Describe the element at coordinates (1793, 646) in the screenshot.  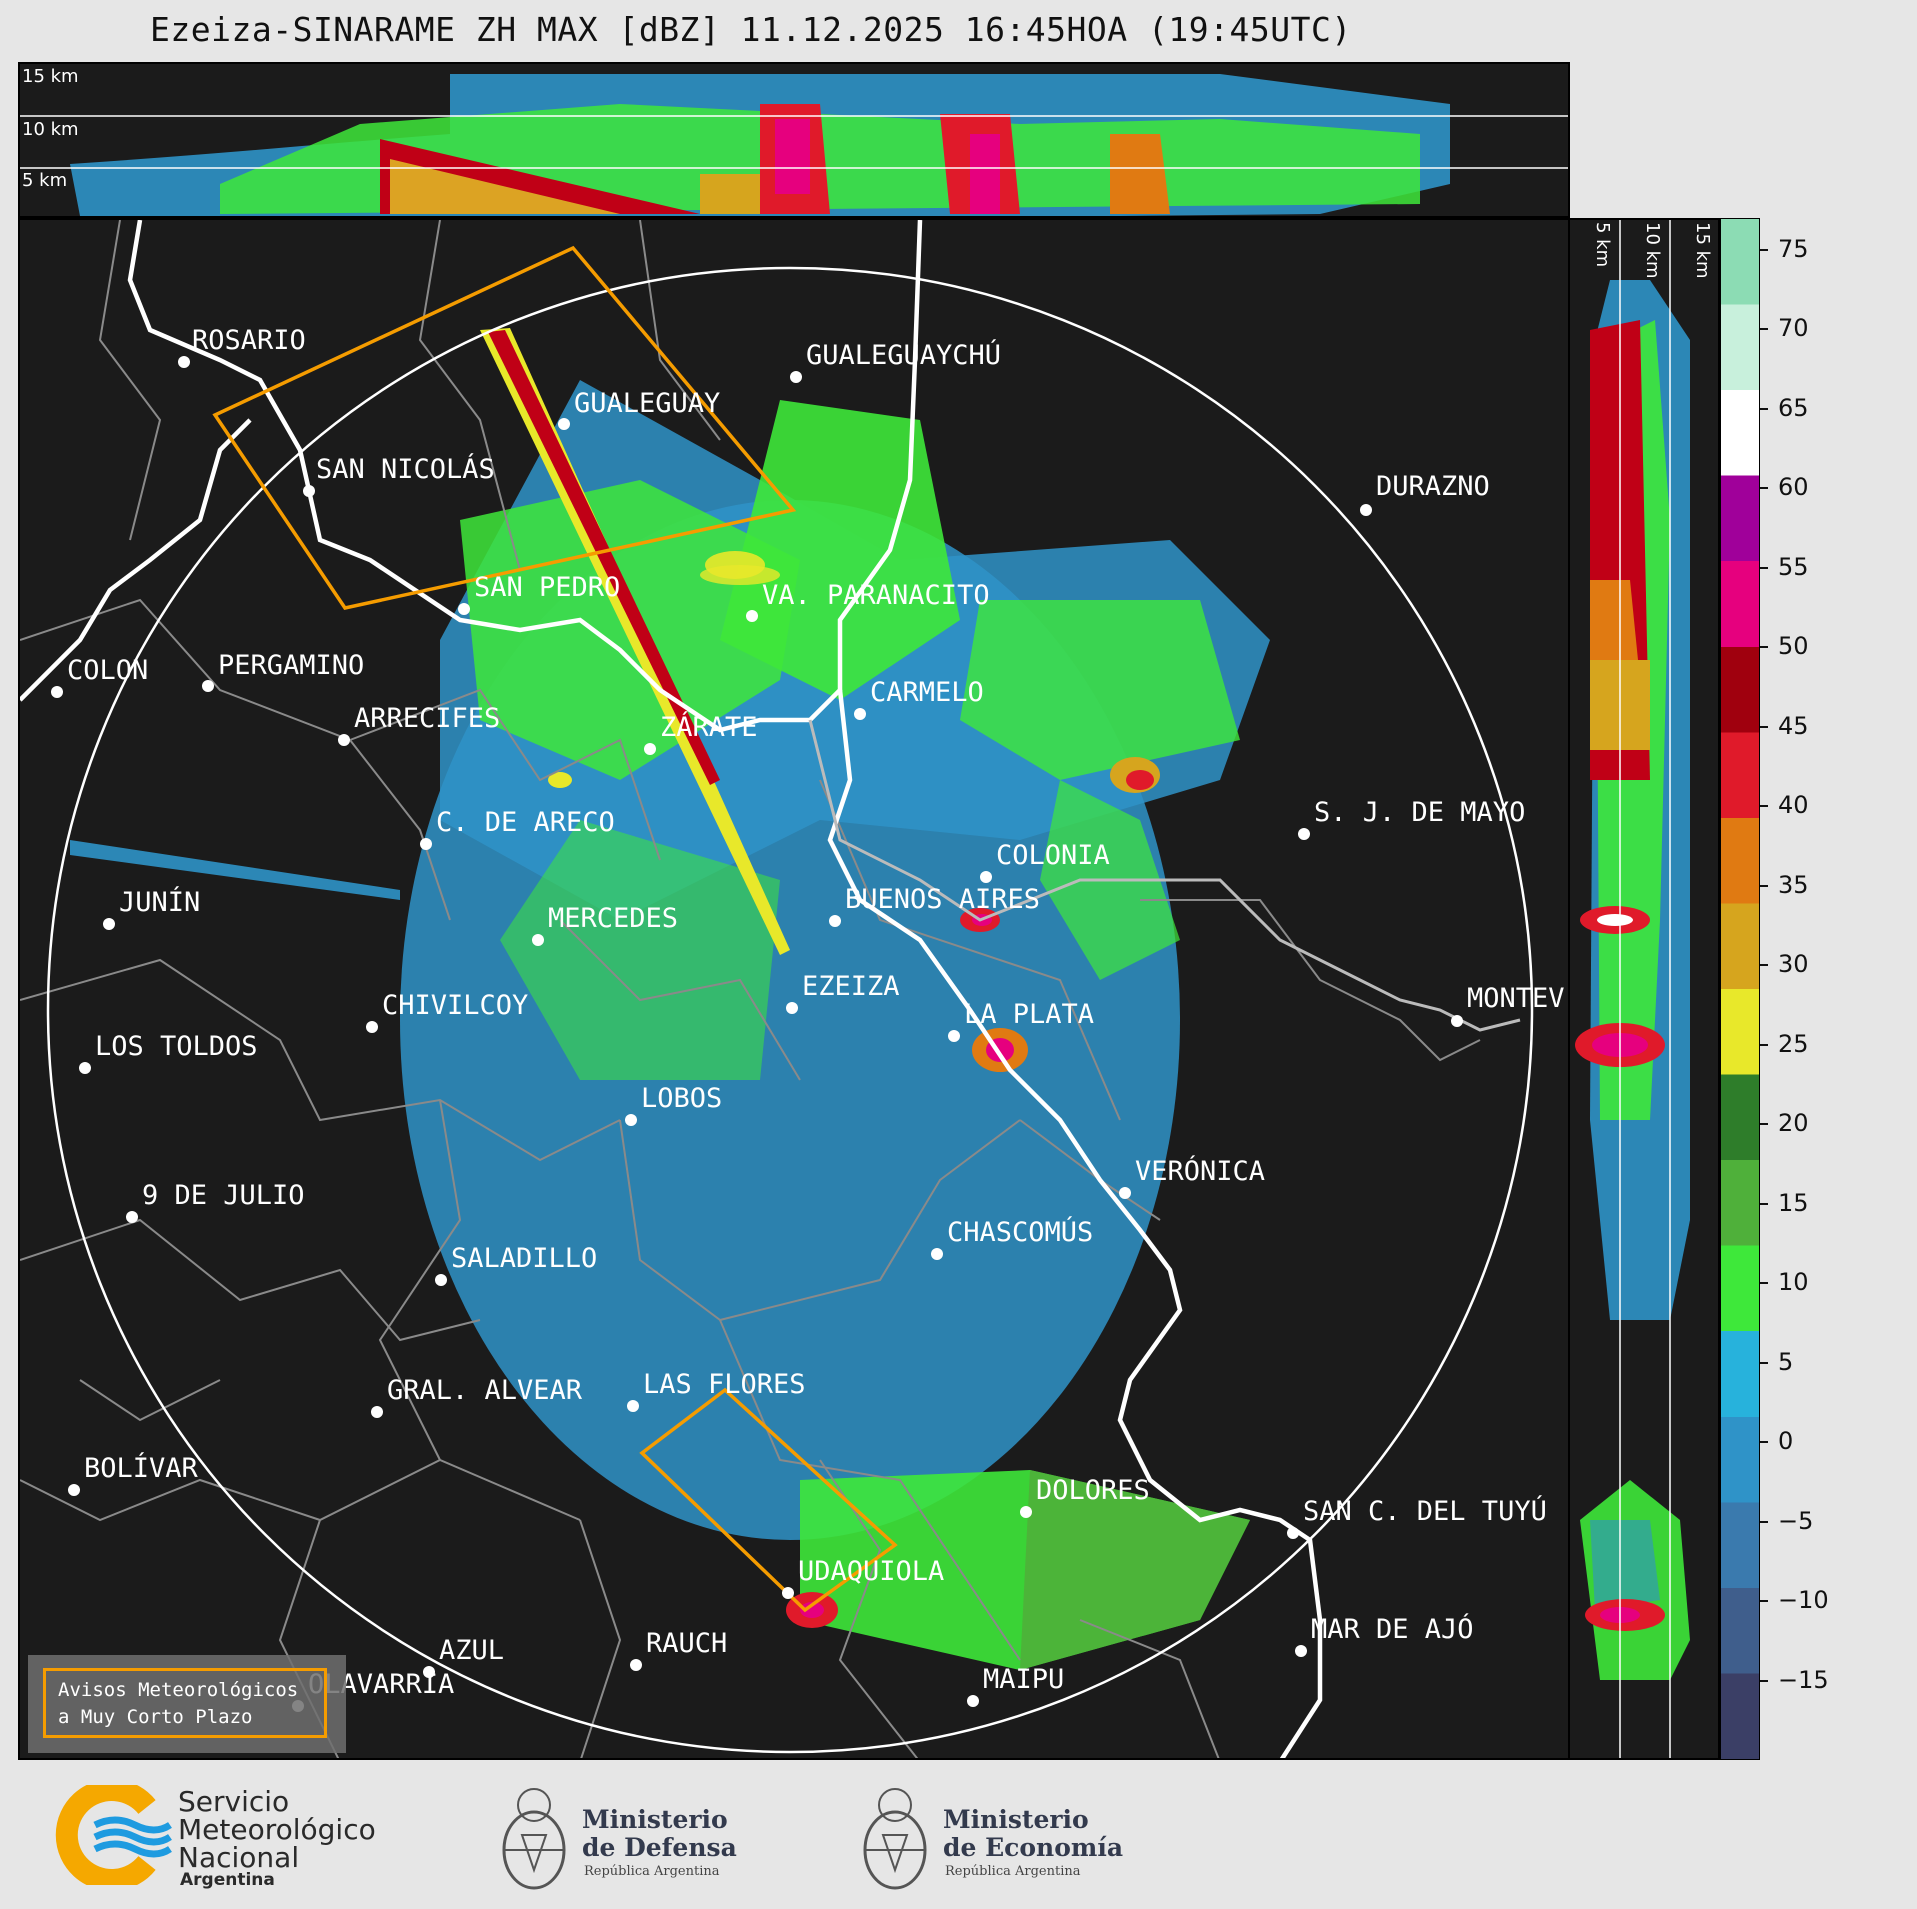
I see `colorbar-tick-label: 50` at that location.